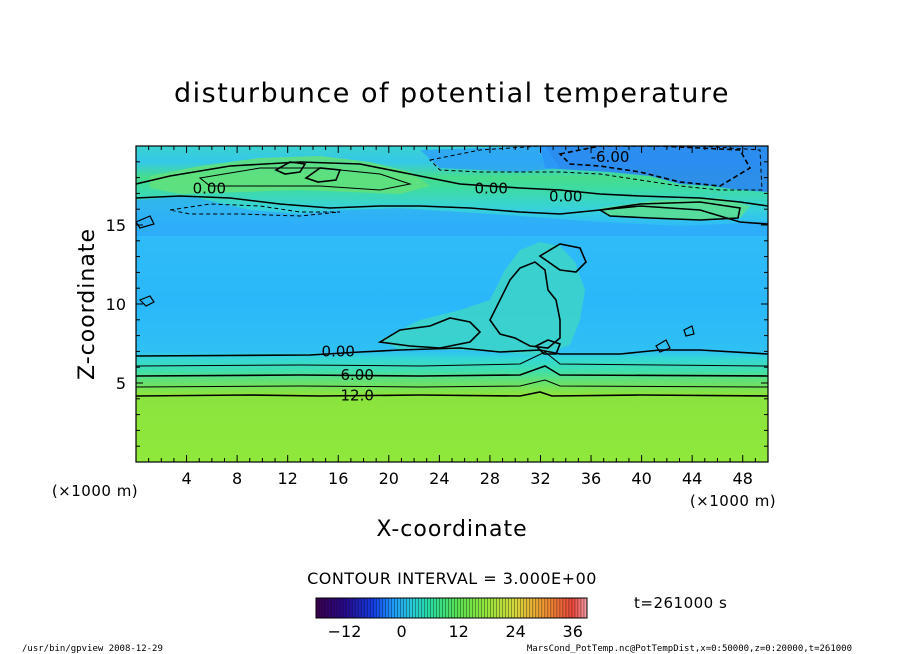  I want to click on contour-line-speck-b, so click(145, 222).